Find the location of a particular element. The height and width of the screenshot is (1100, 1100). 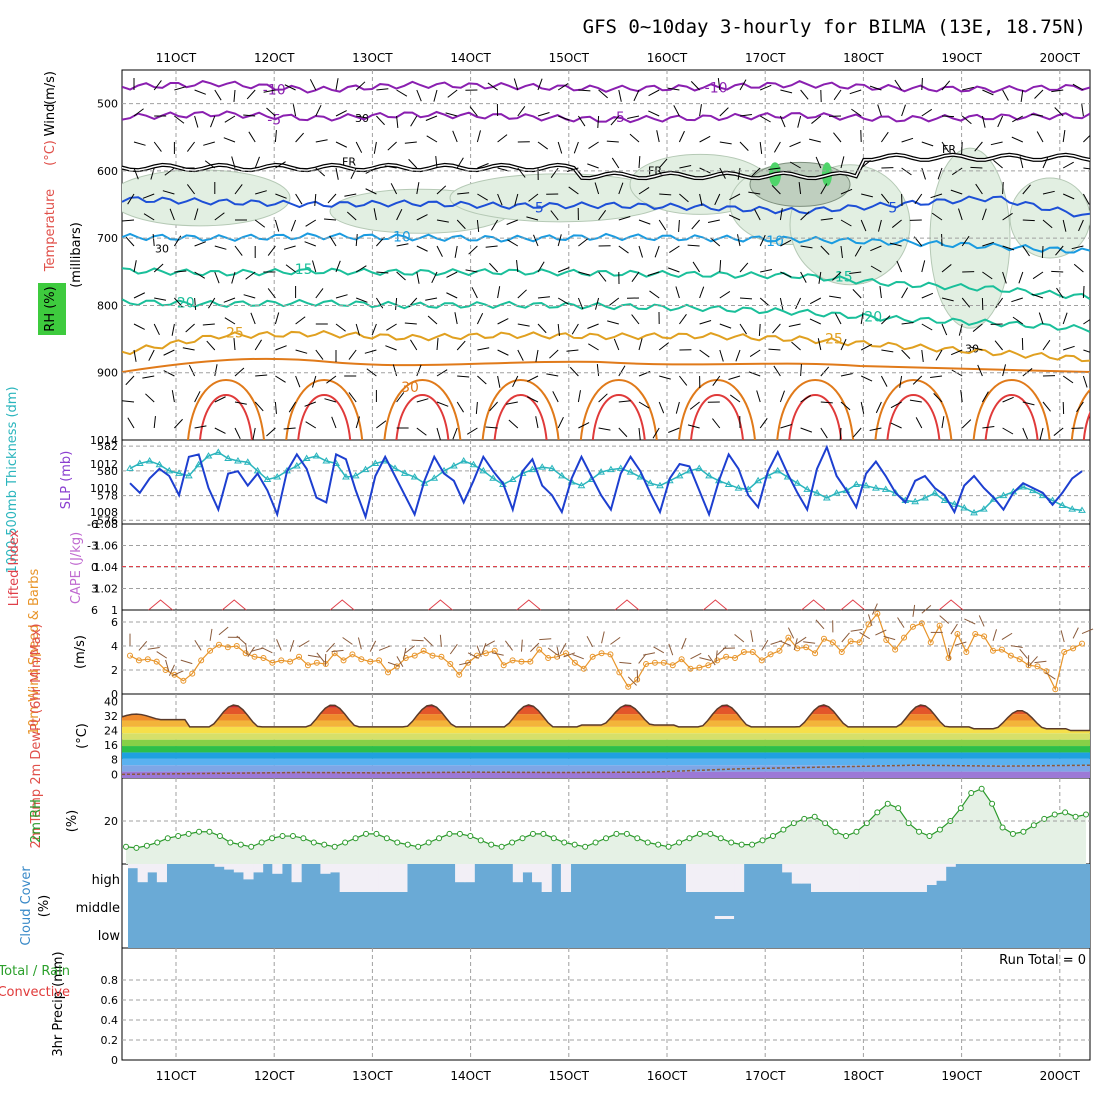

ylabel-temp2m-unit: (°C) is located at coordinates (82, 736).